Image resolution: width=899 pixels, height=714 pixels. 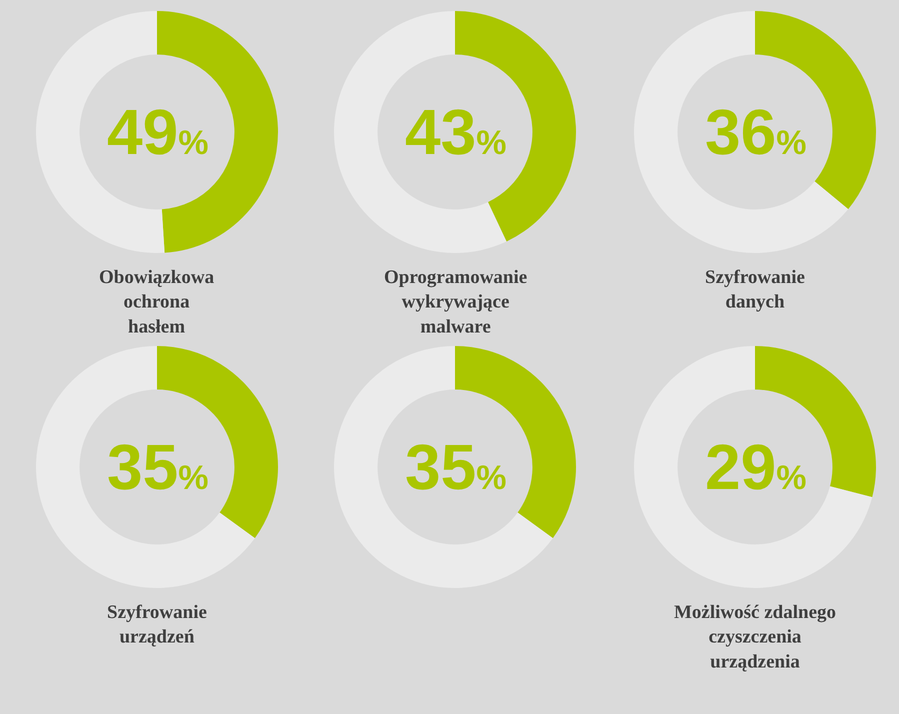 What do you see at coordinates (755, 132) in the screenshot?
I see `data-label: 36%` at bounding box center [755, 132].